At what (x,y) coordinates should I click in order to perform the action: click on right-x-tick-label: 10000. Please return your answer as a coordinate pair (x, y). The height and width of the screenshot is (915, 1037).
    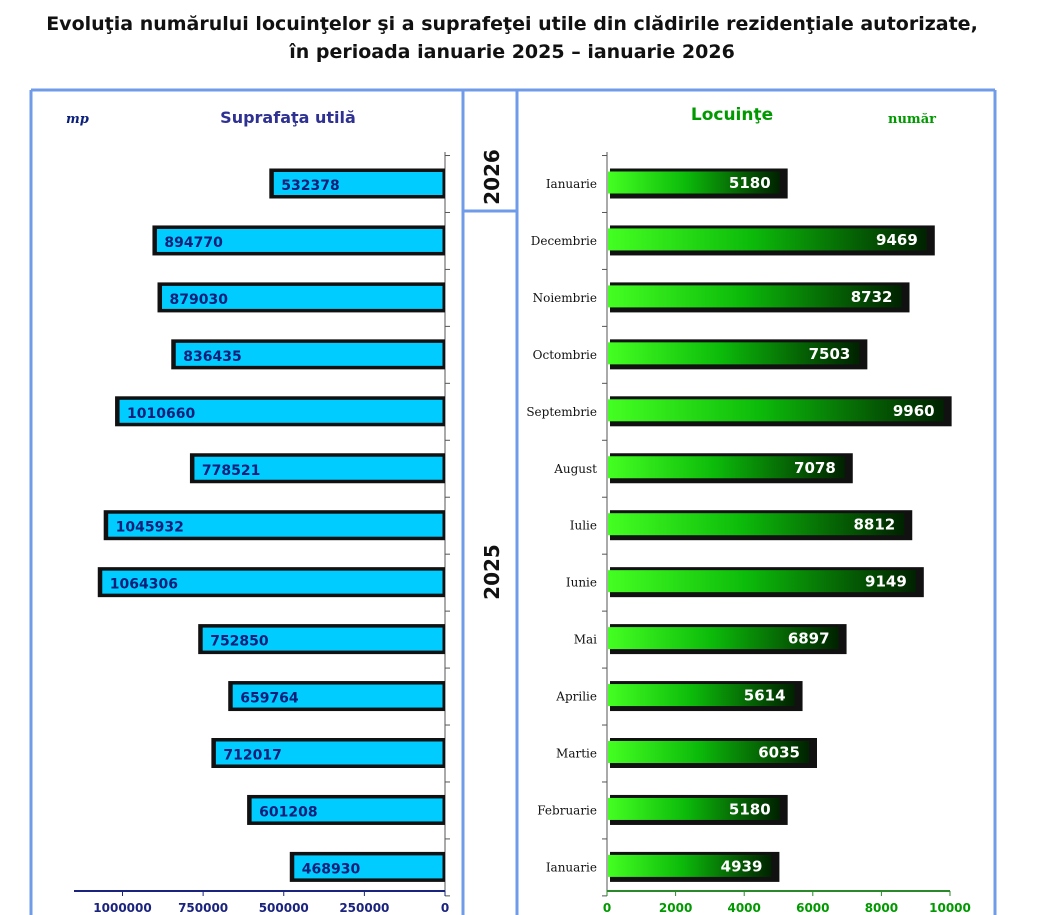
    Looking at the image, I should click on (950, 908).